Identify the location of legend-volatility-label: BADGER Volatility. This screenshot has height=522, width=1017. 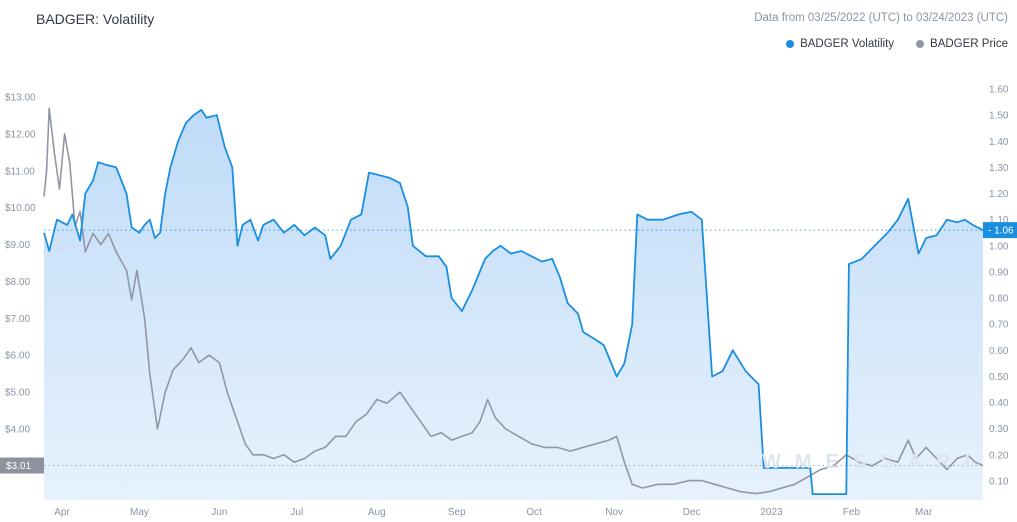
(847, 44).